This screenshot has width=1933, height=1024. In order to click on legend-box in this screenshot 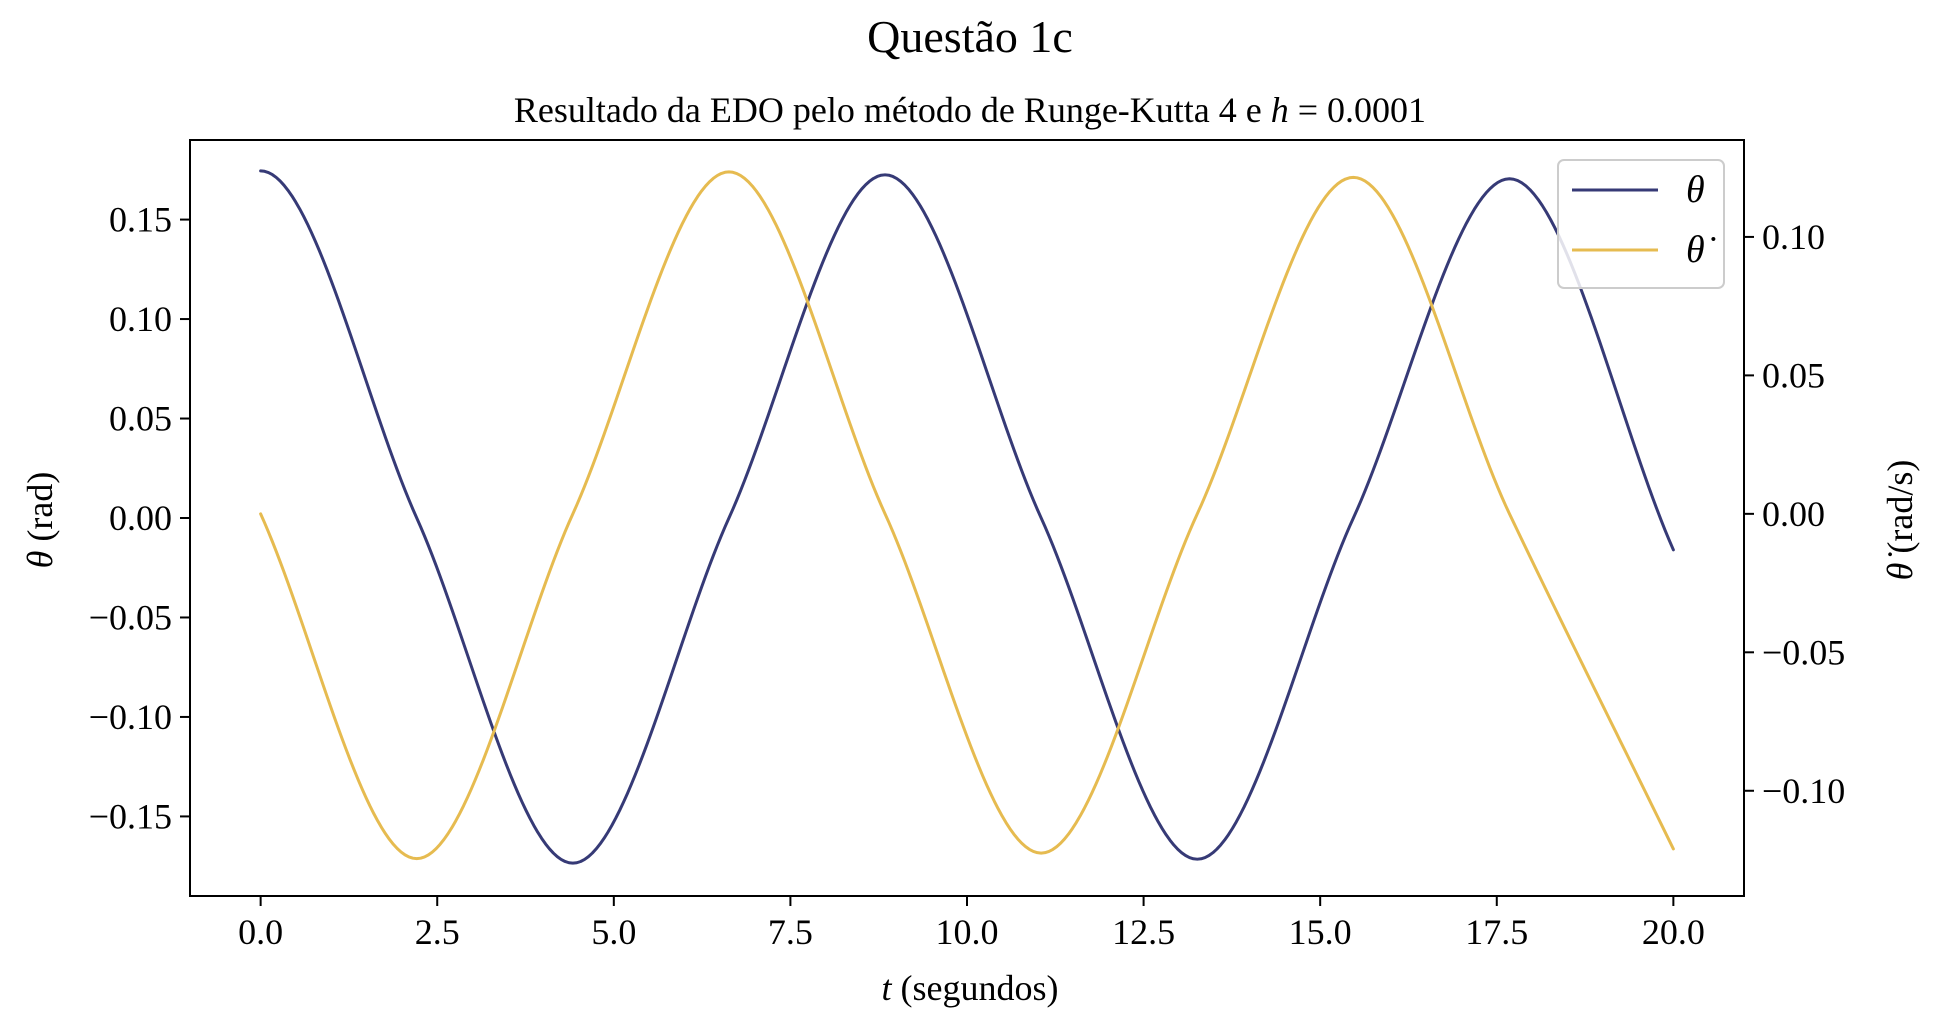, I will do `click(1641, 224)`.